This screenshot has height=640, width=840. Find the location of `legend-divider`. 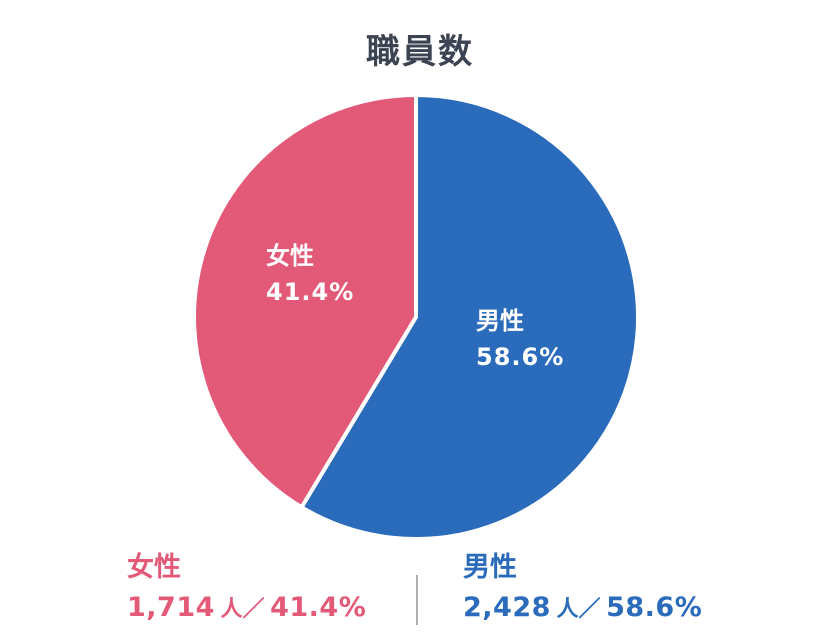

legend-divider is located at coordinates (417, 600).